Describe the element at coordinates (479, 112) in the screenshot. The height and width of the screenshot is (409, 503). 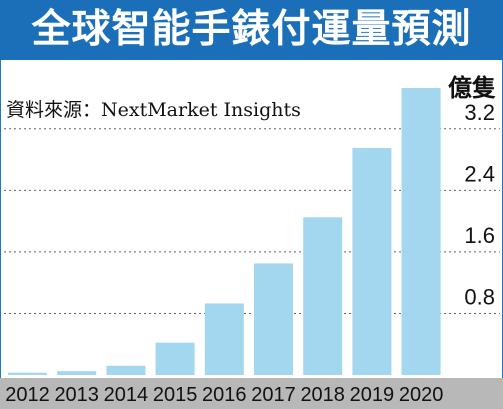
I see `y-tick-3.2: 3.2` at that location.